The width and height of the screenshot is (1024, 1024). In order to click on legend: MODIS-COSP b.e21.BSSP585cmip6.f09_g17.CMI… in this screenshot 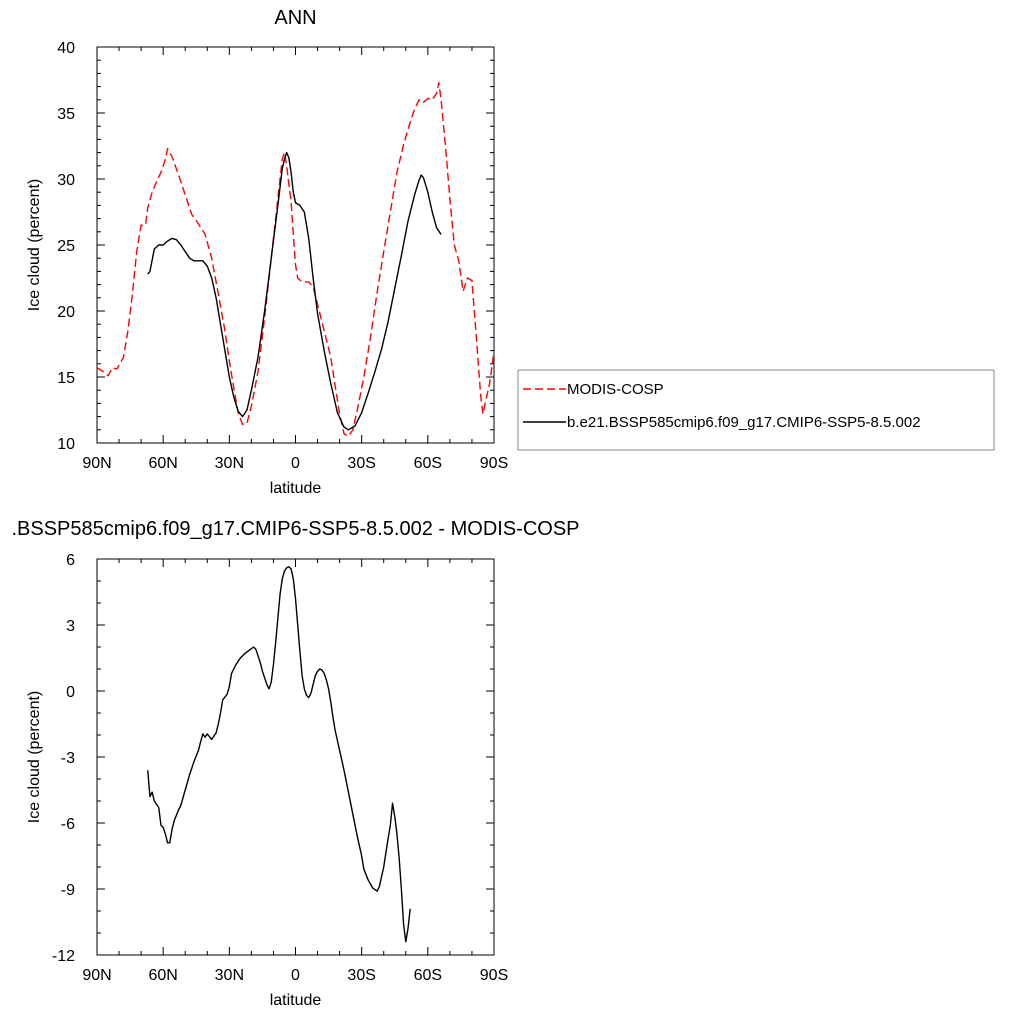, I will do `click(756, 410)`.